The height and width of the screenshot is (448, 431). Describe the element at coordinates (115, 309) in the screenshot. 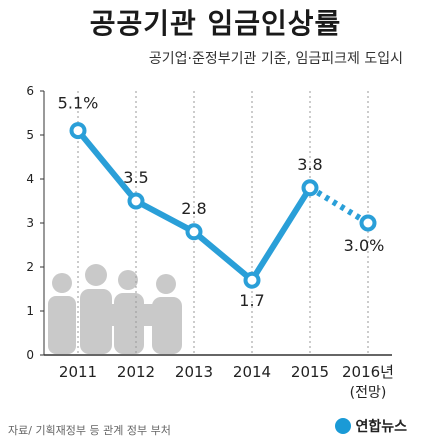

I see `people-silhouette-graphic` at that location.